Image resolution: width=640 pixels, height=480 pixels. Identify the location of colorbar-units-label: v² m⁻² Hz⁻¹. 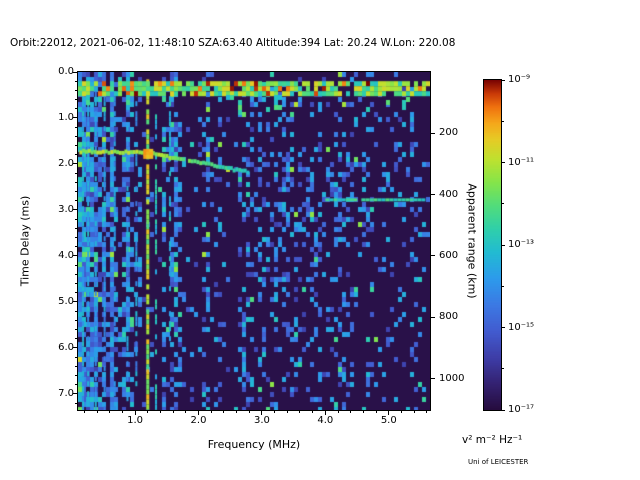
(492, 440).